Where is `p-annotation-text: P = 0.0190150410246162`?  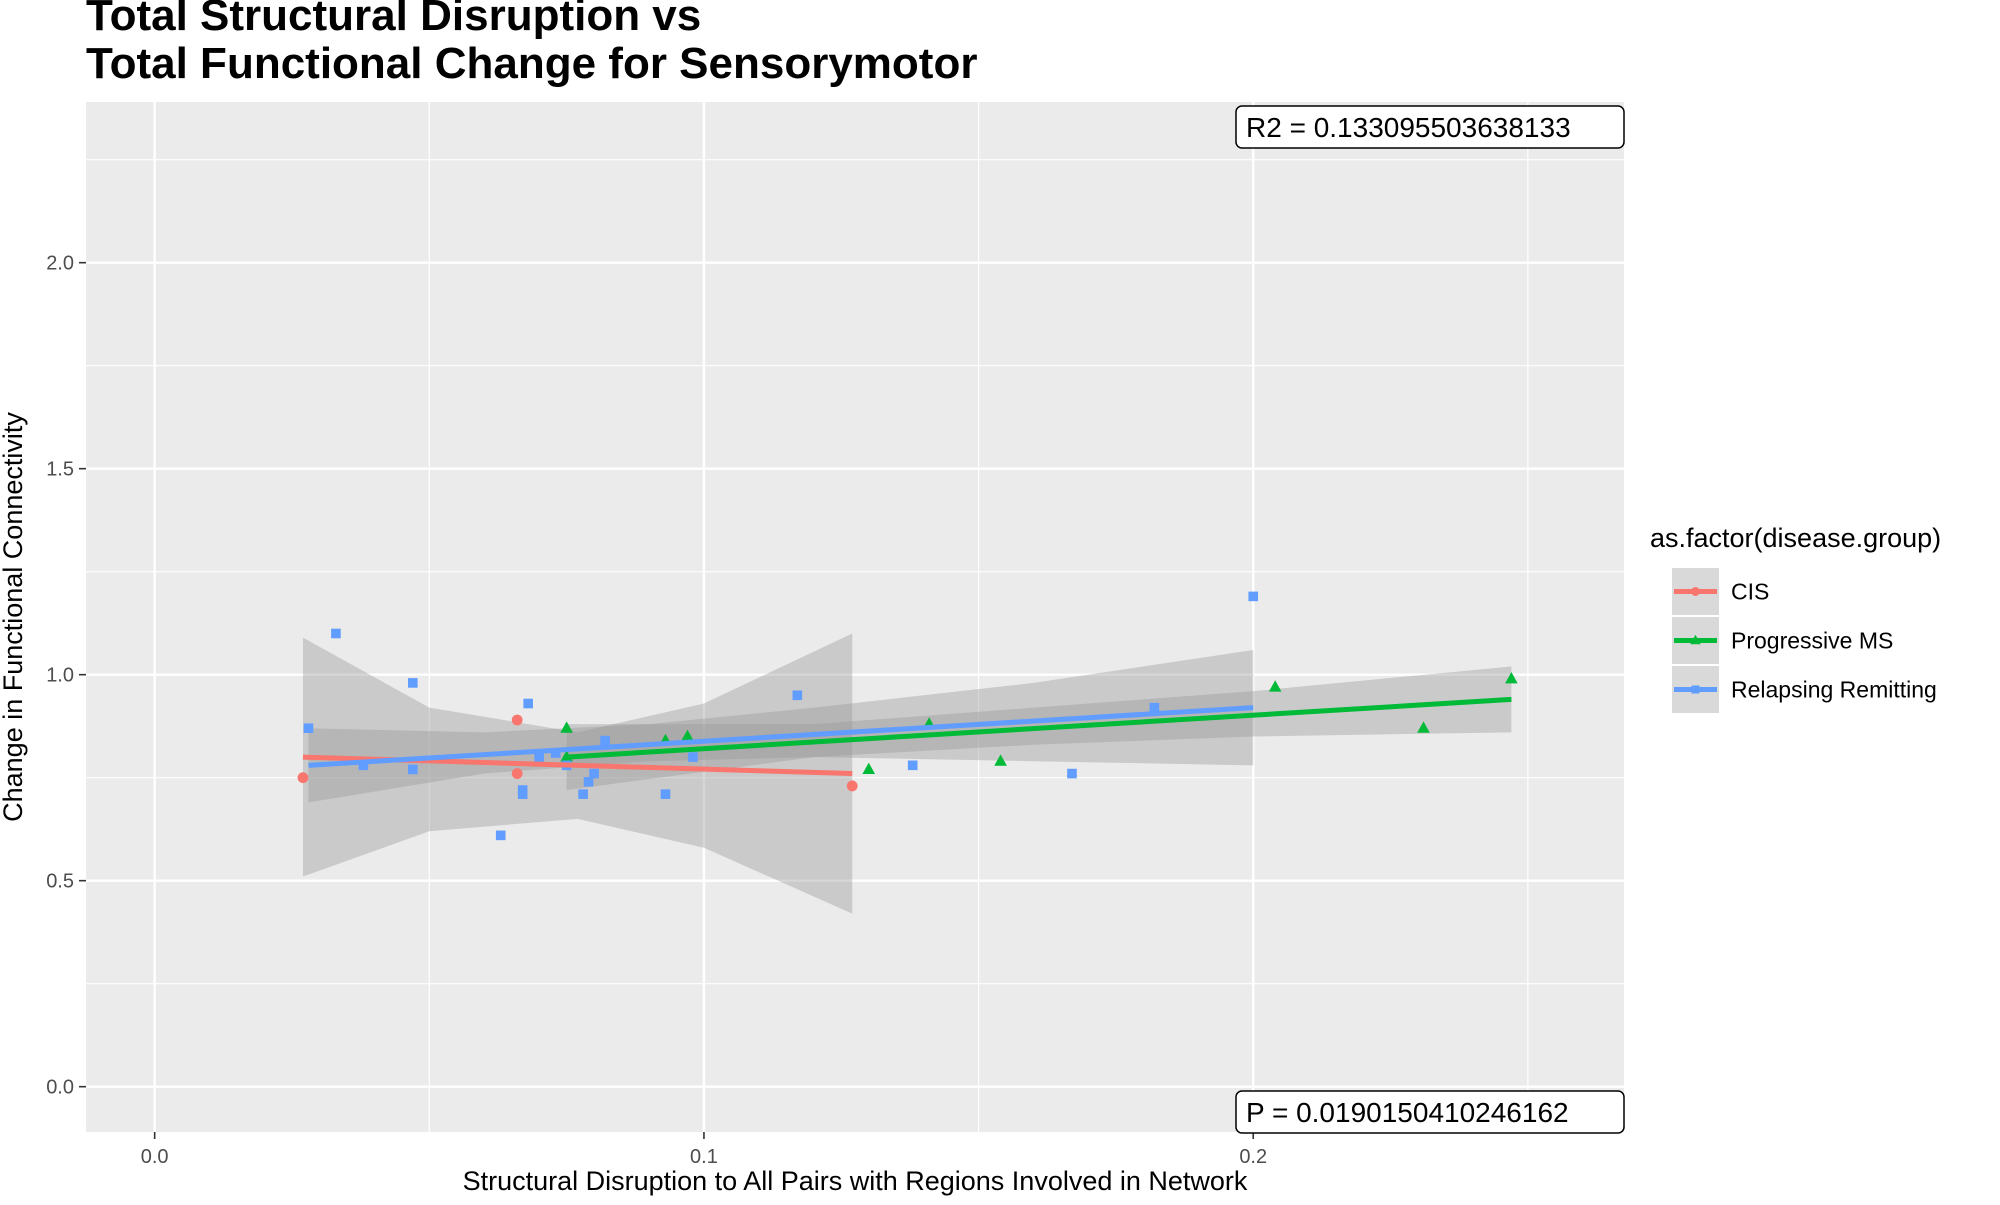
p-annotation-text: P = 0.0190150410246162 is located at coordinates (1407, 1112).